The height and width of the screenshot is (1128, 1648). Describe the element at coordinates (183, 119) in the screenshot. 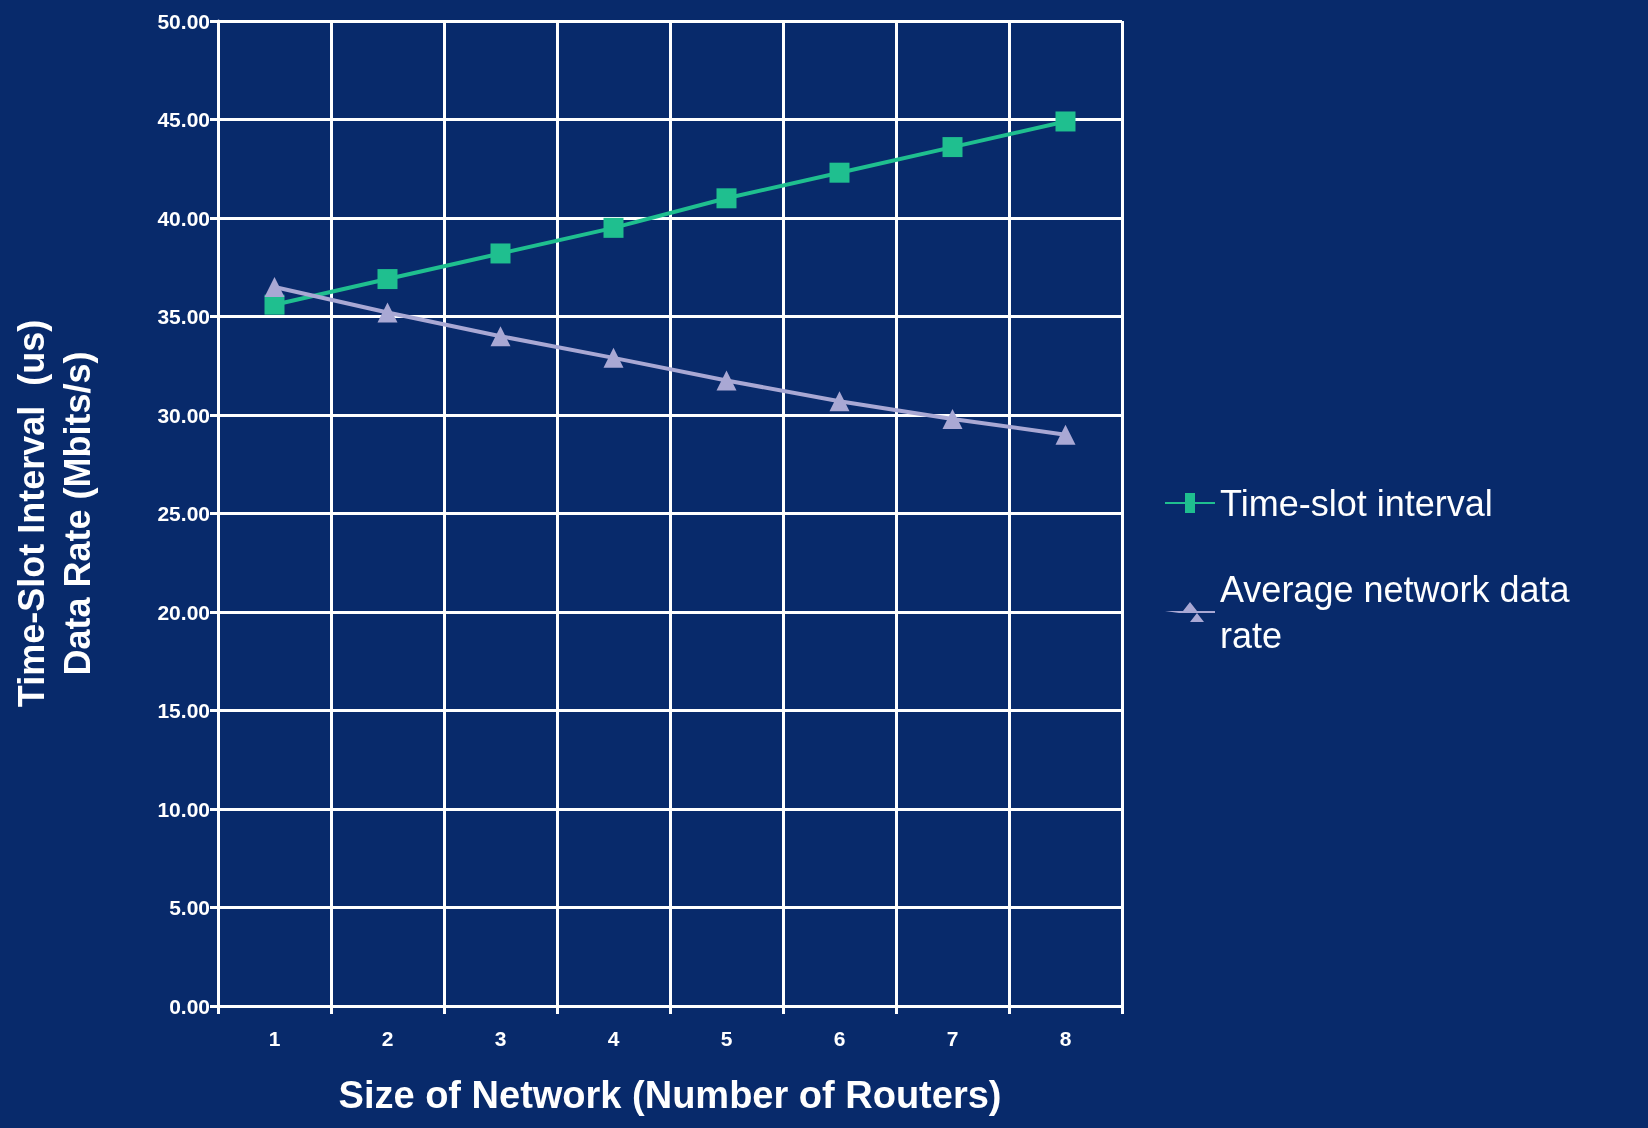

I see `y-tick-label: 45.00` at that location.